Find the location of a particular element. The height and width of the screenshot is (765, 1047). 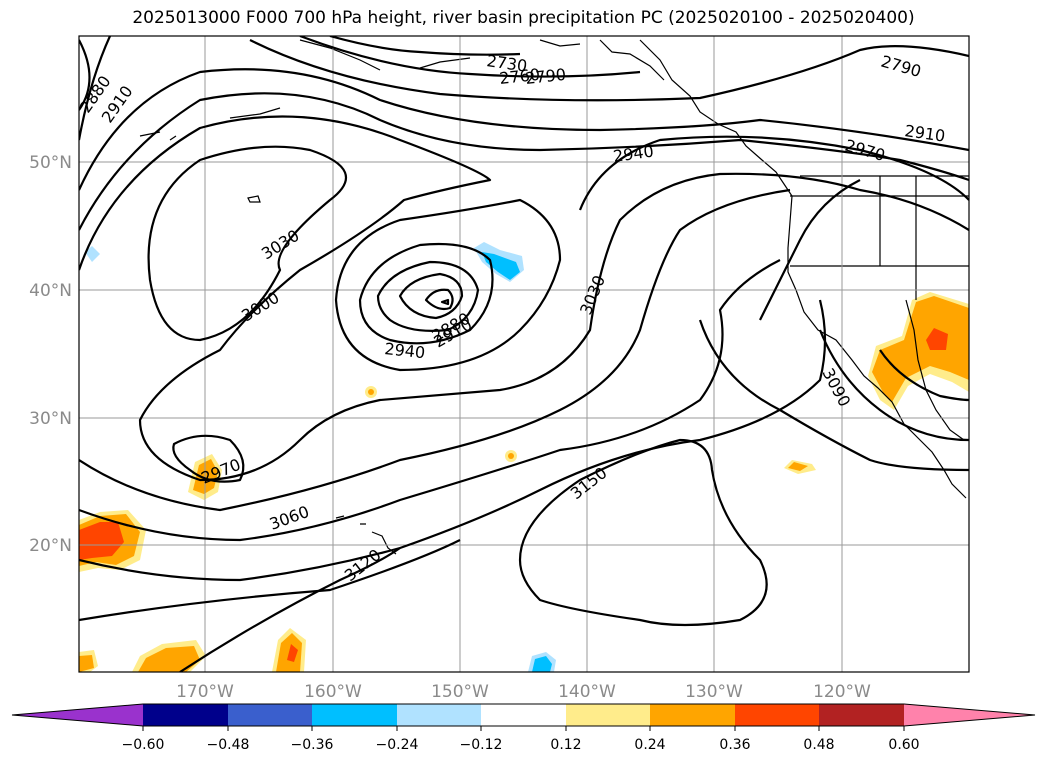

contour-label: 3000 is located at coordinates (260, 307).